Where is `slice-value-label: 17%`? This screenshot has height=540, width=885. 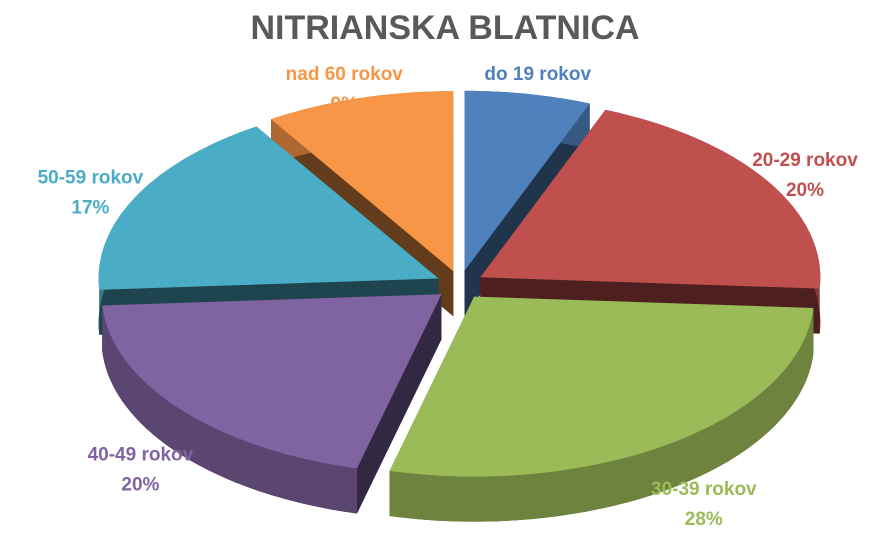
slice-value-label: 17% is located at coordinates (90, 208).